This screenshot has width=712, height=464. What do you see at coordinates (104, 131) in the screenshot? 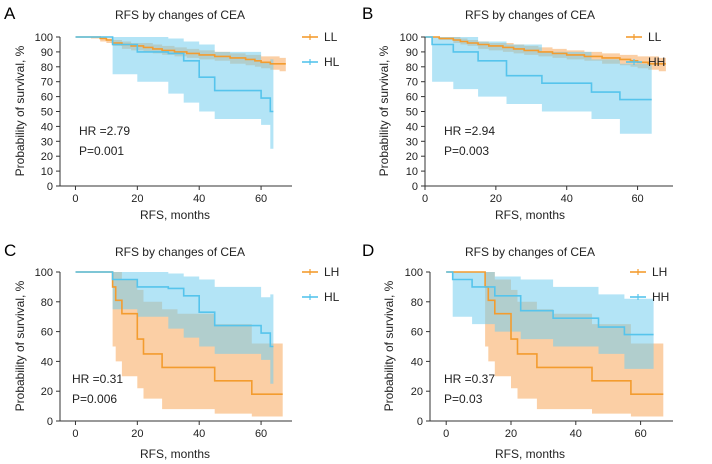
I see `hr-annotation: HR =2.79` at bounding box center [104, 131].